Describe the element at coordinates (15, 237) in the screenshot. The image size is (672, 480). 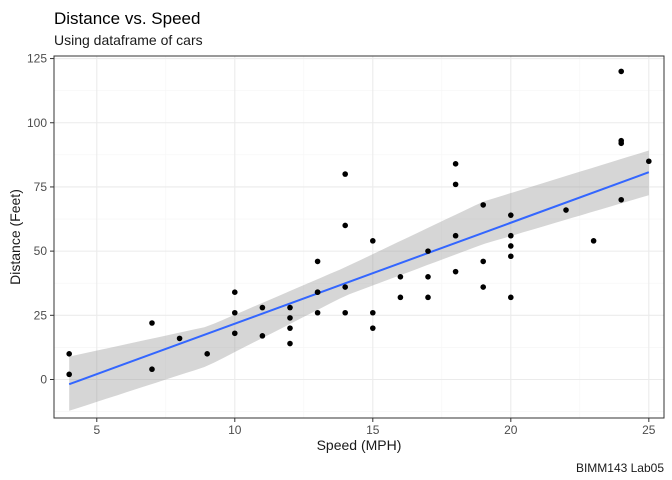
I see `y-axis-title: Distance (Feet)` at that location.